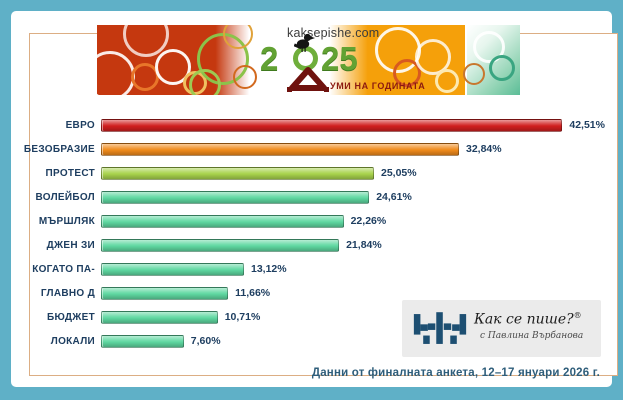  What do you see at coordinates (524, 319) in the screenshot?
I see `brand-text: Как се пише?` at bounding box center [524, 319].